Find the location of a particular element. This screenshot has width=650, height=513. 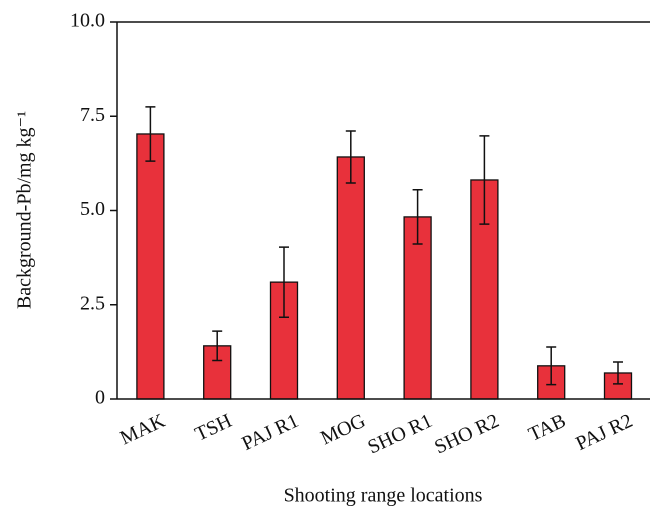

x-tick-label: MAK is located at coordinates (143, 430).